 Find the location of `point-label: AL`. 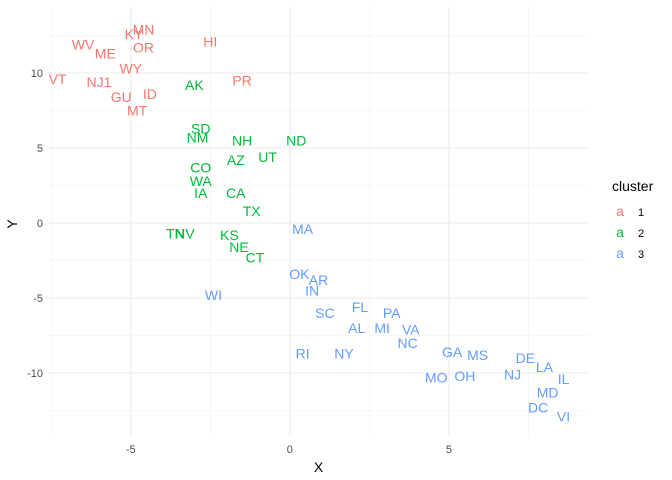

point-label: AL is located at coordinates (356, 328).